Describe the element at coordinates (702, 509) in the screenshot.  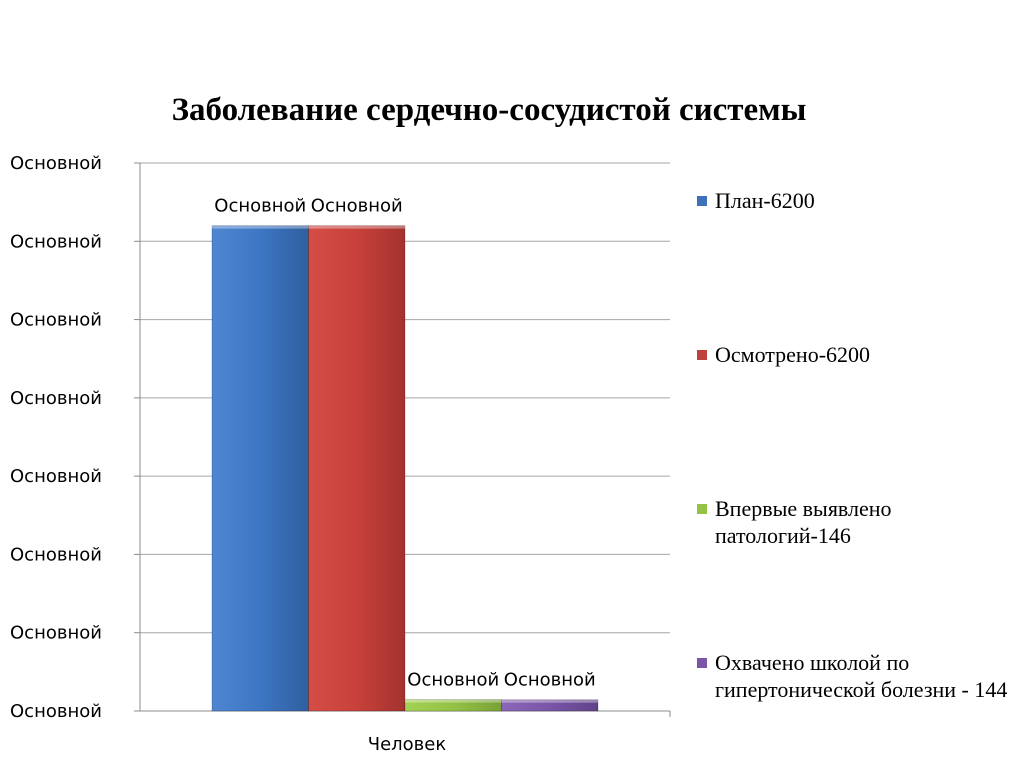
I see `legend-swatch-detected` at that location.